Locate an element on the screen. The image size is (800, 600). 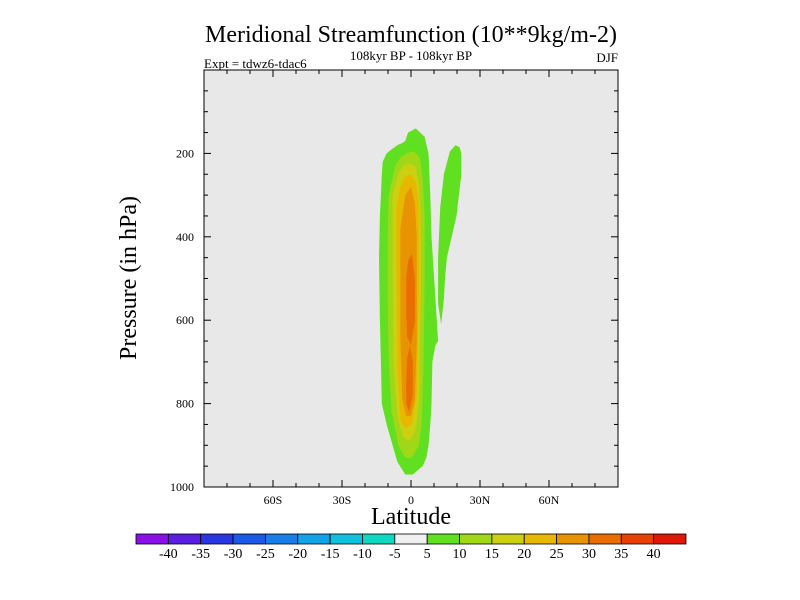
x-tick-label: 30N is located at coordinates (480, 500).